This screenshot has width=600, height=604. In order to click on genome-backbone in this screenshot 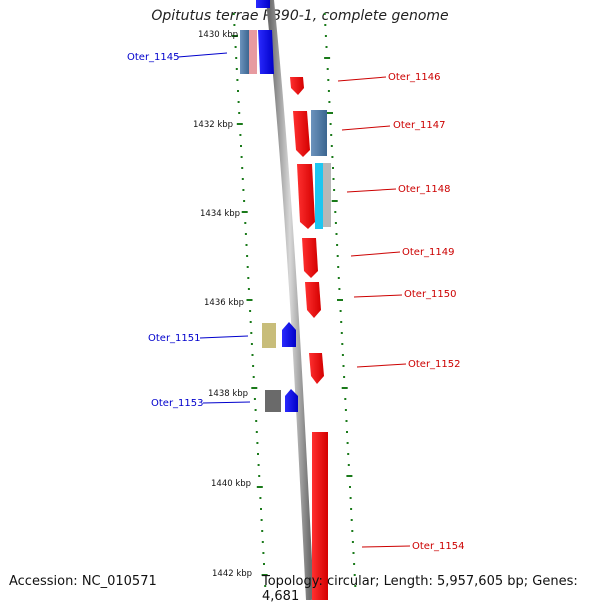, I will do `click(290, 300)`.